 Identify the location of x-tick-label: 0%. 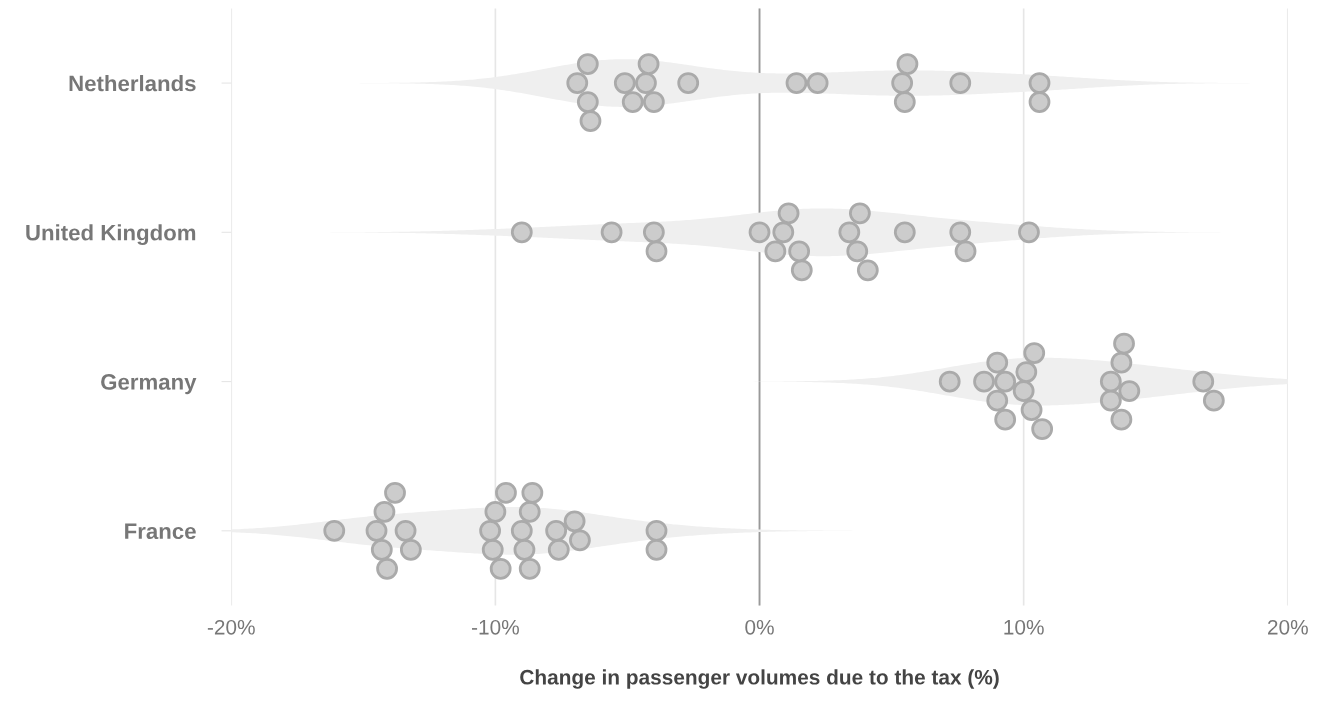
(759, 627).